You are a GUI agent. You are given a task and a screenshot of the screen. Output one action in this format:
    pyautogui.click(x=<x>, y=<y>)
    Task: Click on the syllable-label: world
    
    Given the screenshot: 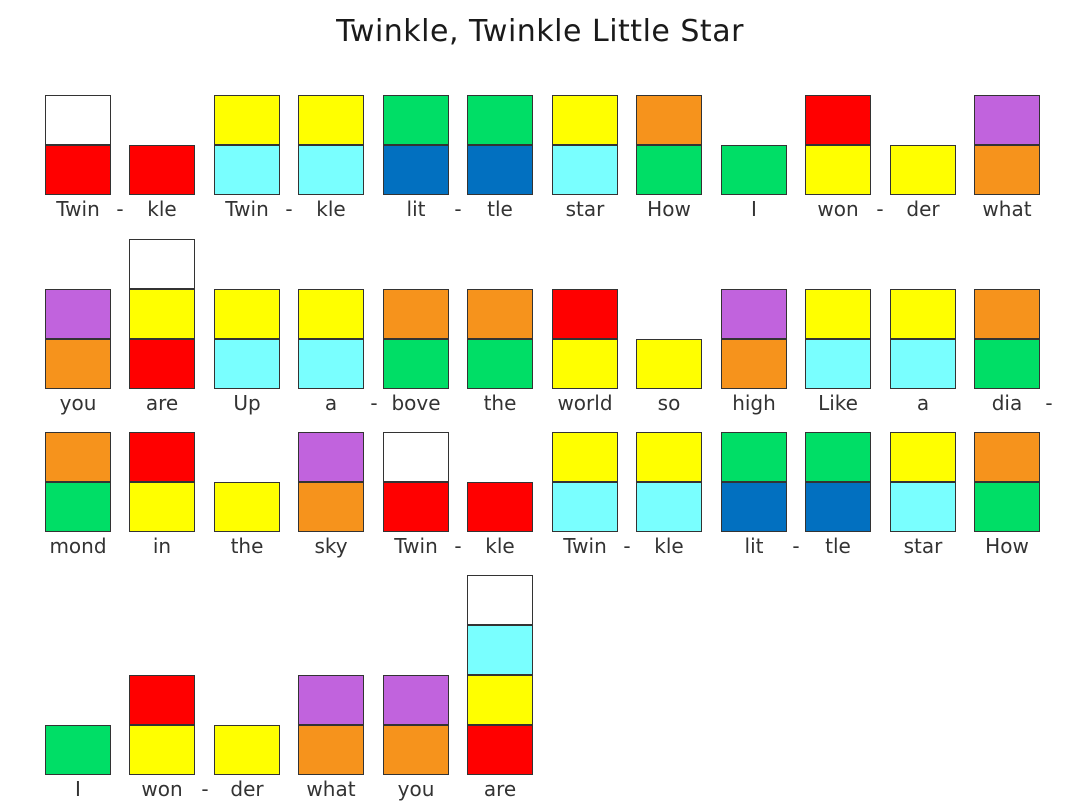 What is the action you would take?
    pyautogui.click(x=585, y=403)
    